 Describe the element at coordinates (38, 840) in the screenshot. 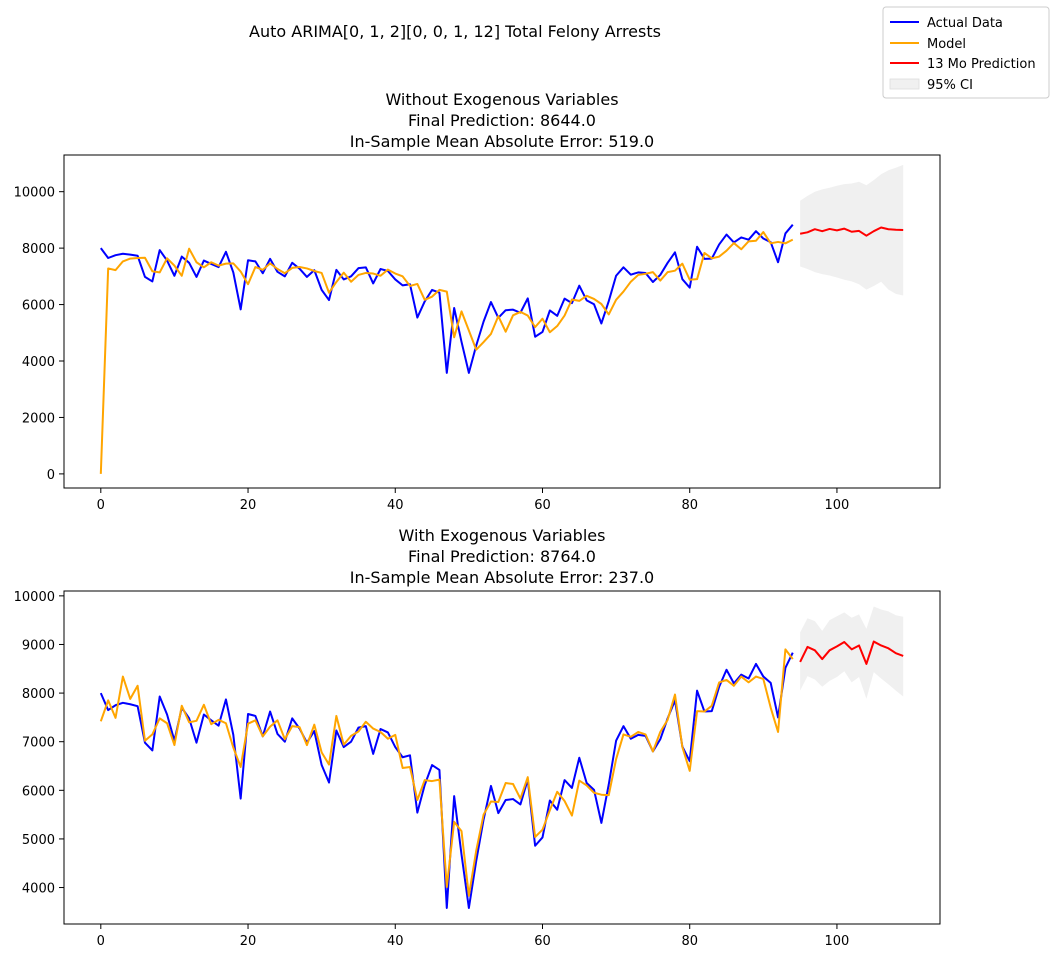

I see `y-tick-label: 5000` at that location.